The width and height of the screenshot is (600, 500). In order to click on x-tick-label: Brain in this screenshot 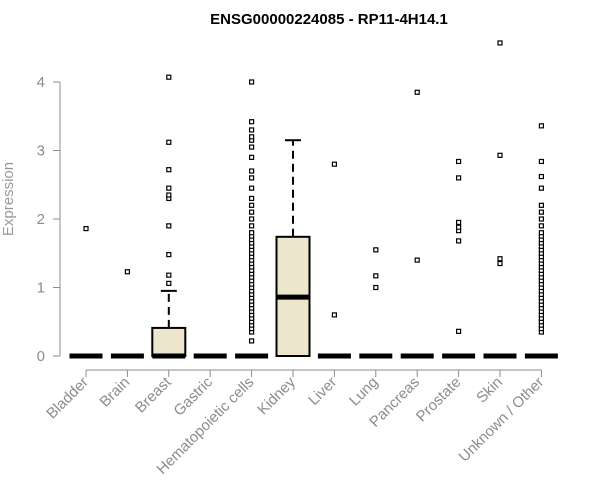, I will do `click(114, 392)`.